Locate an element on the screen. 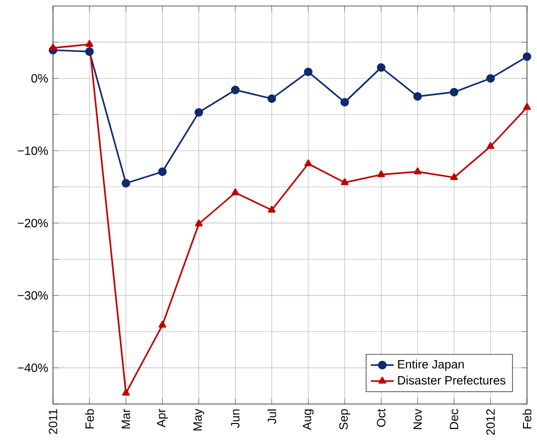  x-tick-label: Dec is located at coordinates (454, 419).